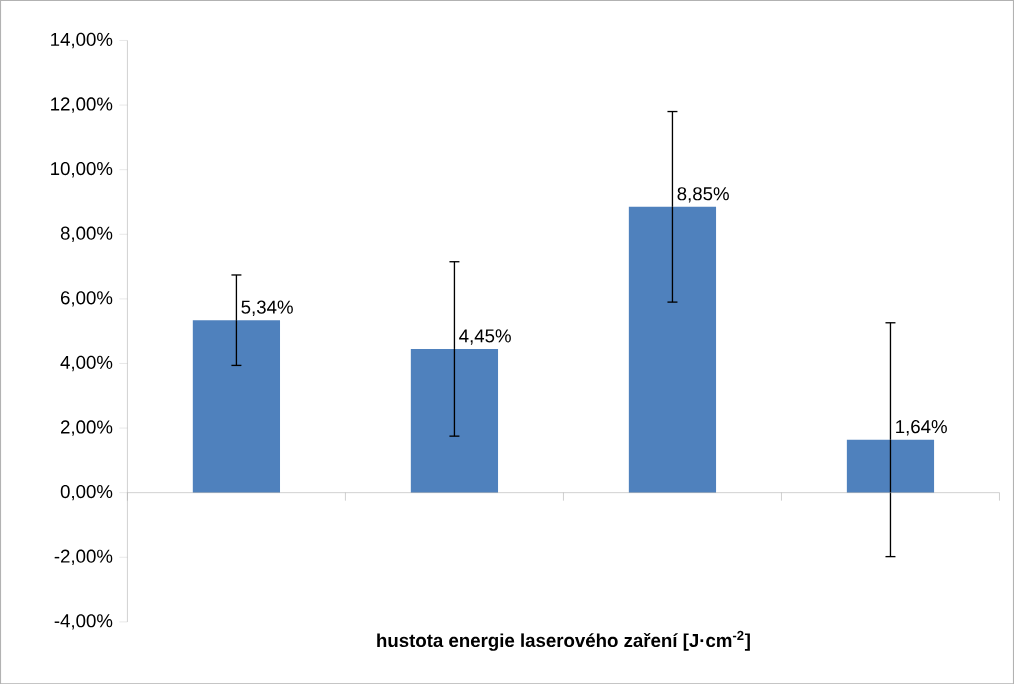 The height and width of the screenshot is (684, 1014). Describe the element at coordinates (921, 427) in the screenshot. I see `data-label: 1,64%` at that location.